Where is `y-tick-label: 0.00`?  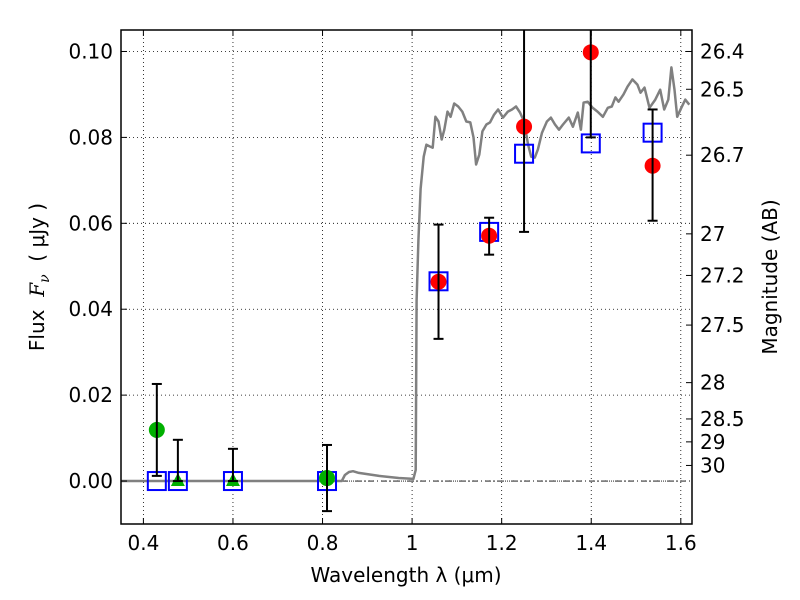 y-tick-label: 0.00 is located at coordinates (90, 481).